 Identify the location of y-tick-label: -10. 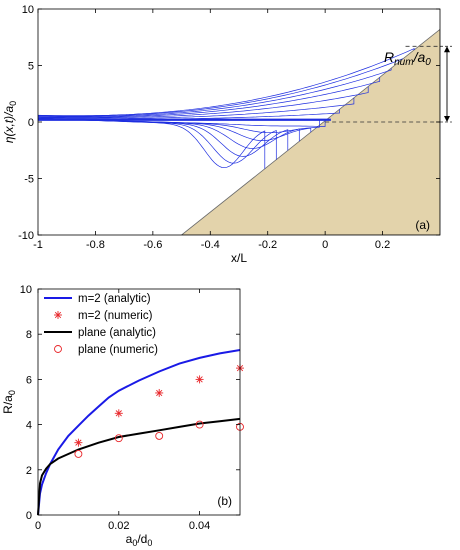
(26, 236).